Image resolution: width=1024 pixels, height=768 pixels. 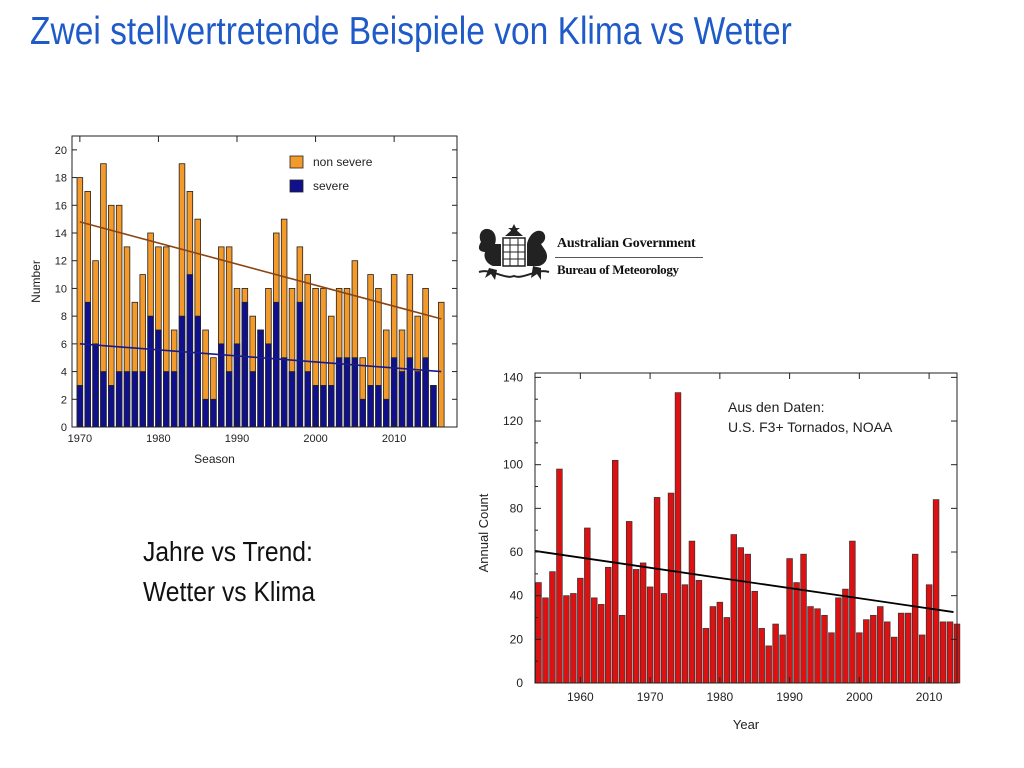 I want to click on y-tick-label: 14, so click(x=61, y=234).